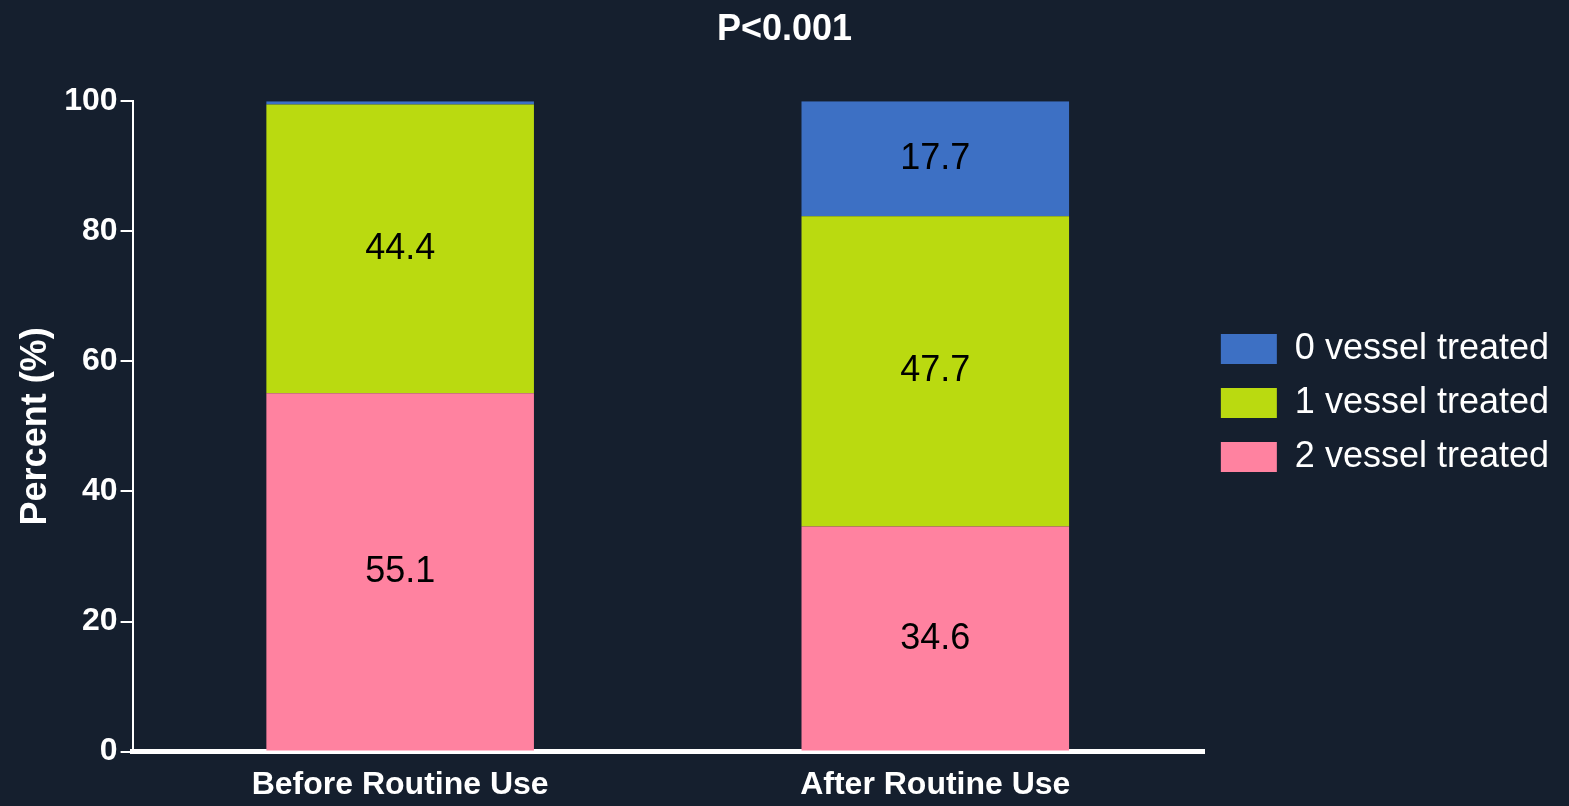  Describe the element at coordinates (33, 426) in the screenshot. I see `y-axis-title: Percent (%)` at that location.